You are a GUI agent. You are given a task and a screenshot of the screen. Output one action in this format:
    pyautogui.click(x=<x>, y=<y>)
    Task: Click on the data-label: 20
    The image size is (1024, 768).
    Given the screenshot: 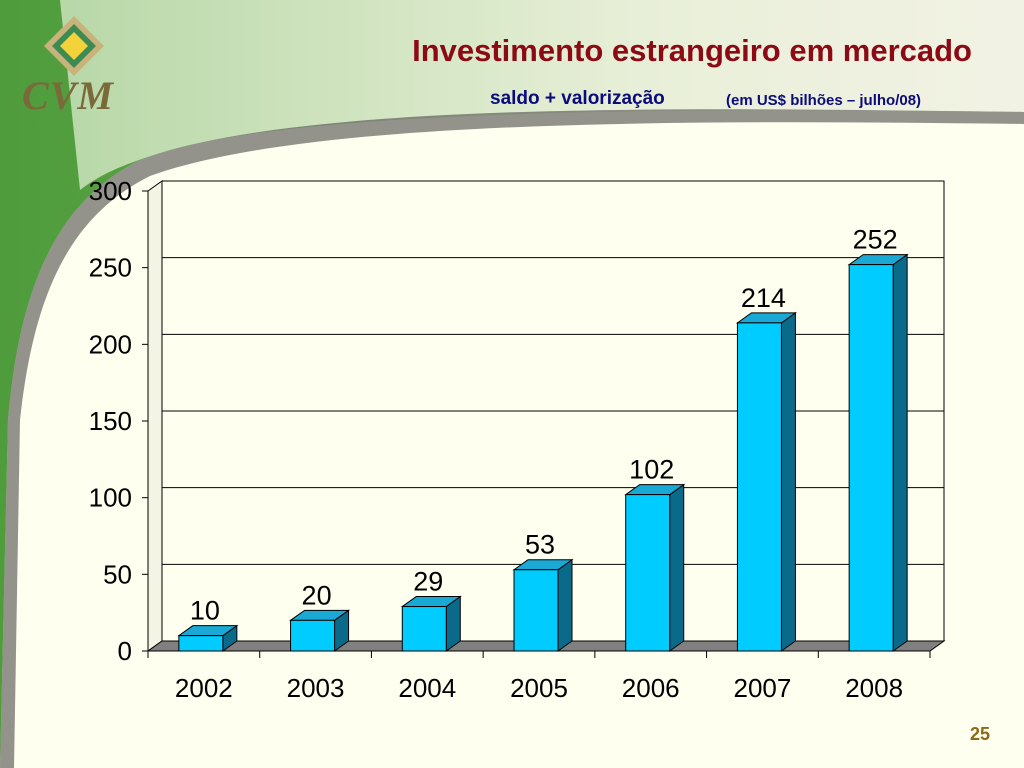 What is the action you would take?
    pyautogui.click(x=317, y=595)
    